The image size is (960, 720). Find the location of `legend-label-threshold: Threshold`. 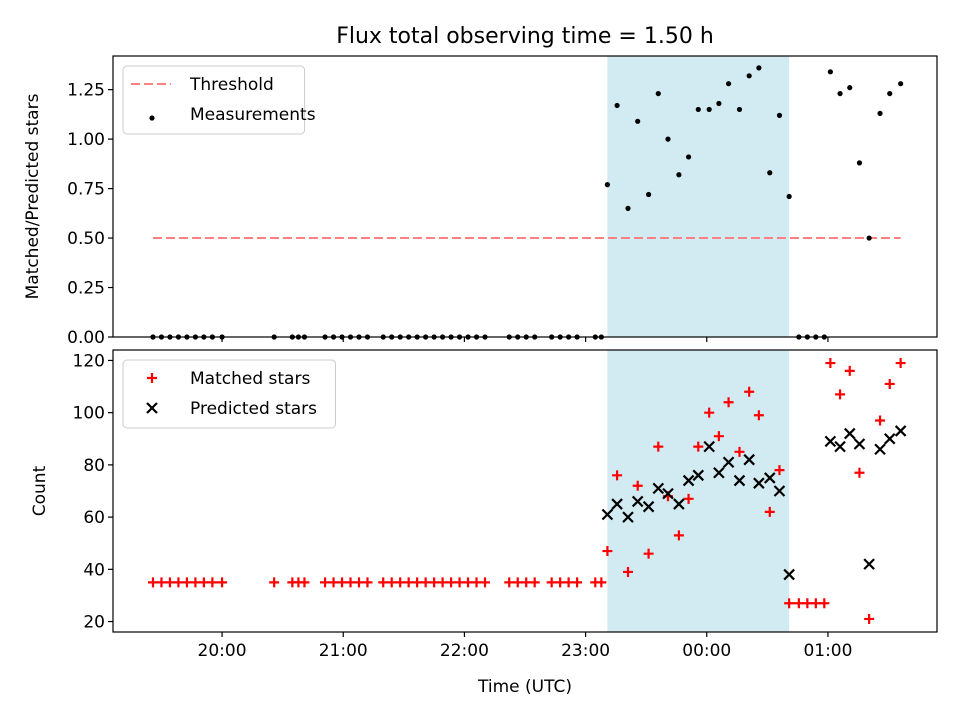

legend-label-threshold: Threshold is located at coordinates (231, 85).